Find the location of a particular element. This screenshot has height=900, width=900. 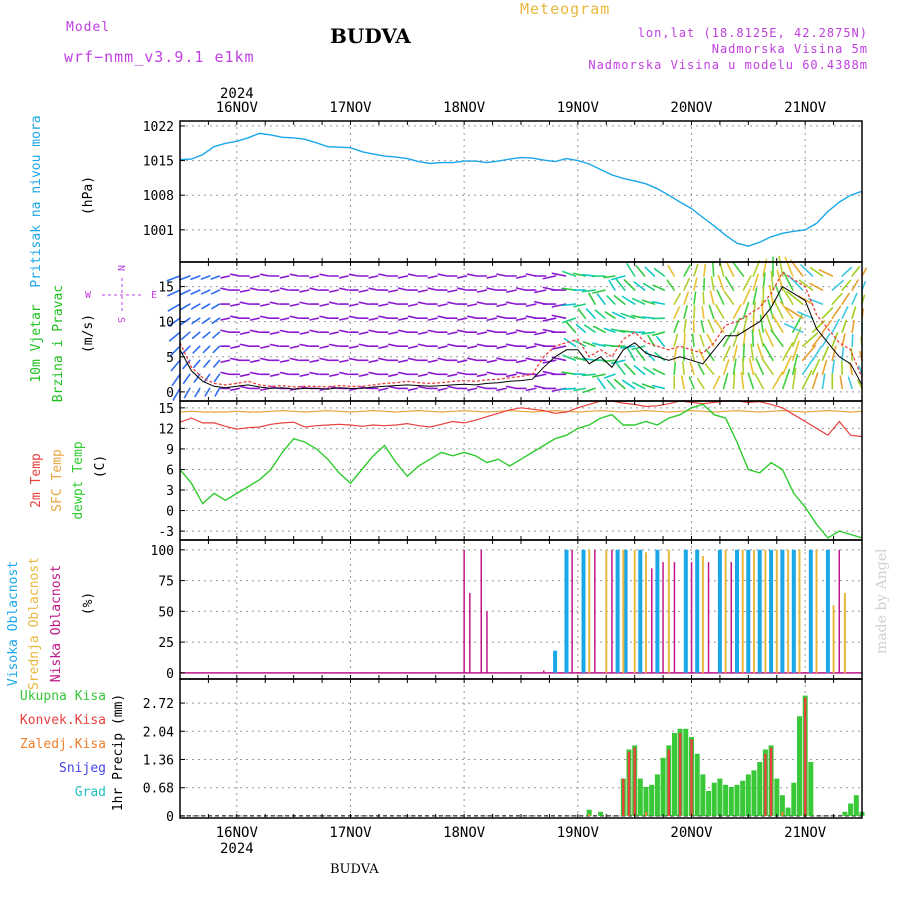

y-tick-label: 1001 is located at coordinates (158, 231).